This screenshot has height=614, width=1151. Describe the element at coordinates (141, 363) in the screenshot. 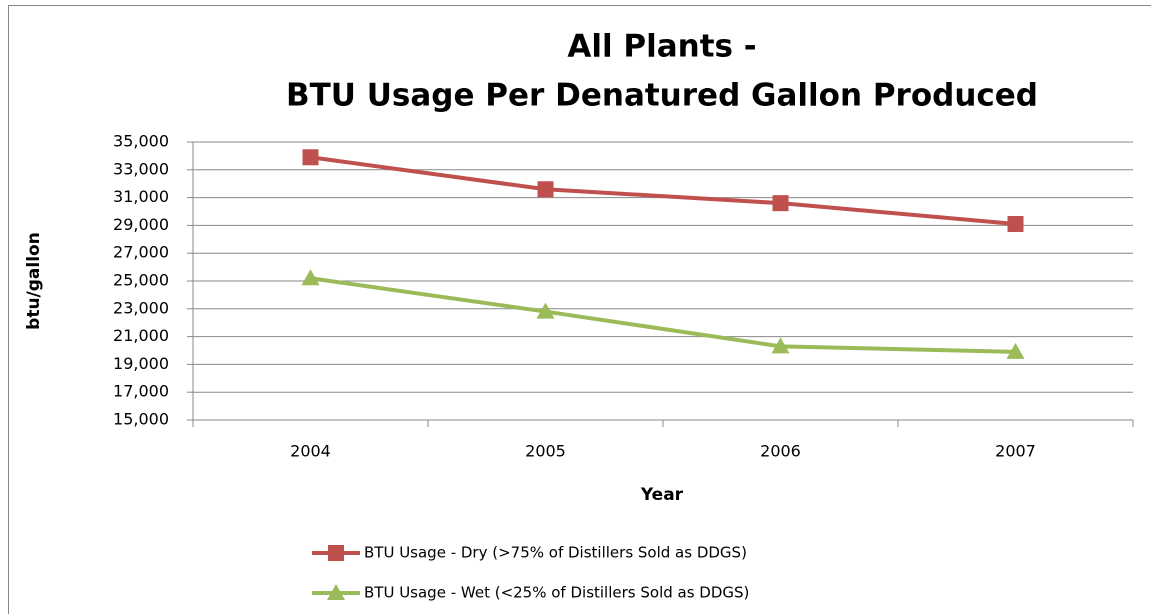

I see `y-tick-label: 19,000` at that location.